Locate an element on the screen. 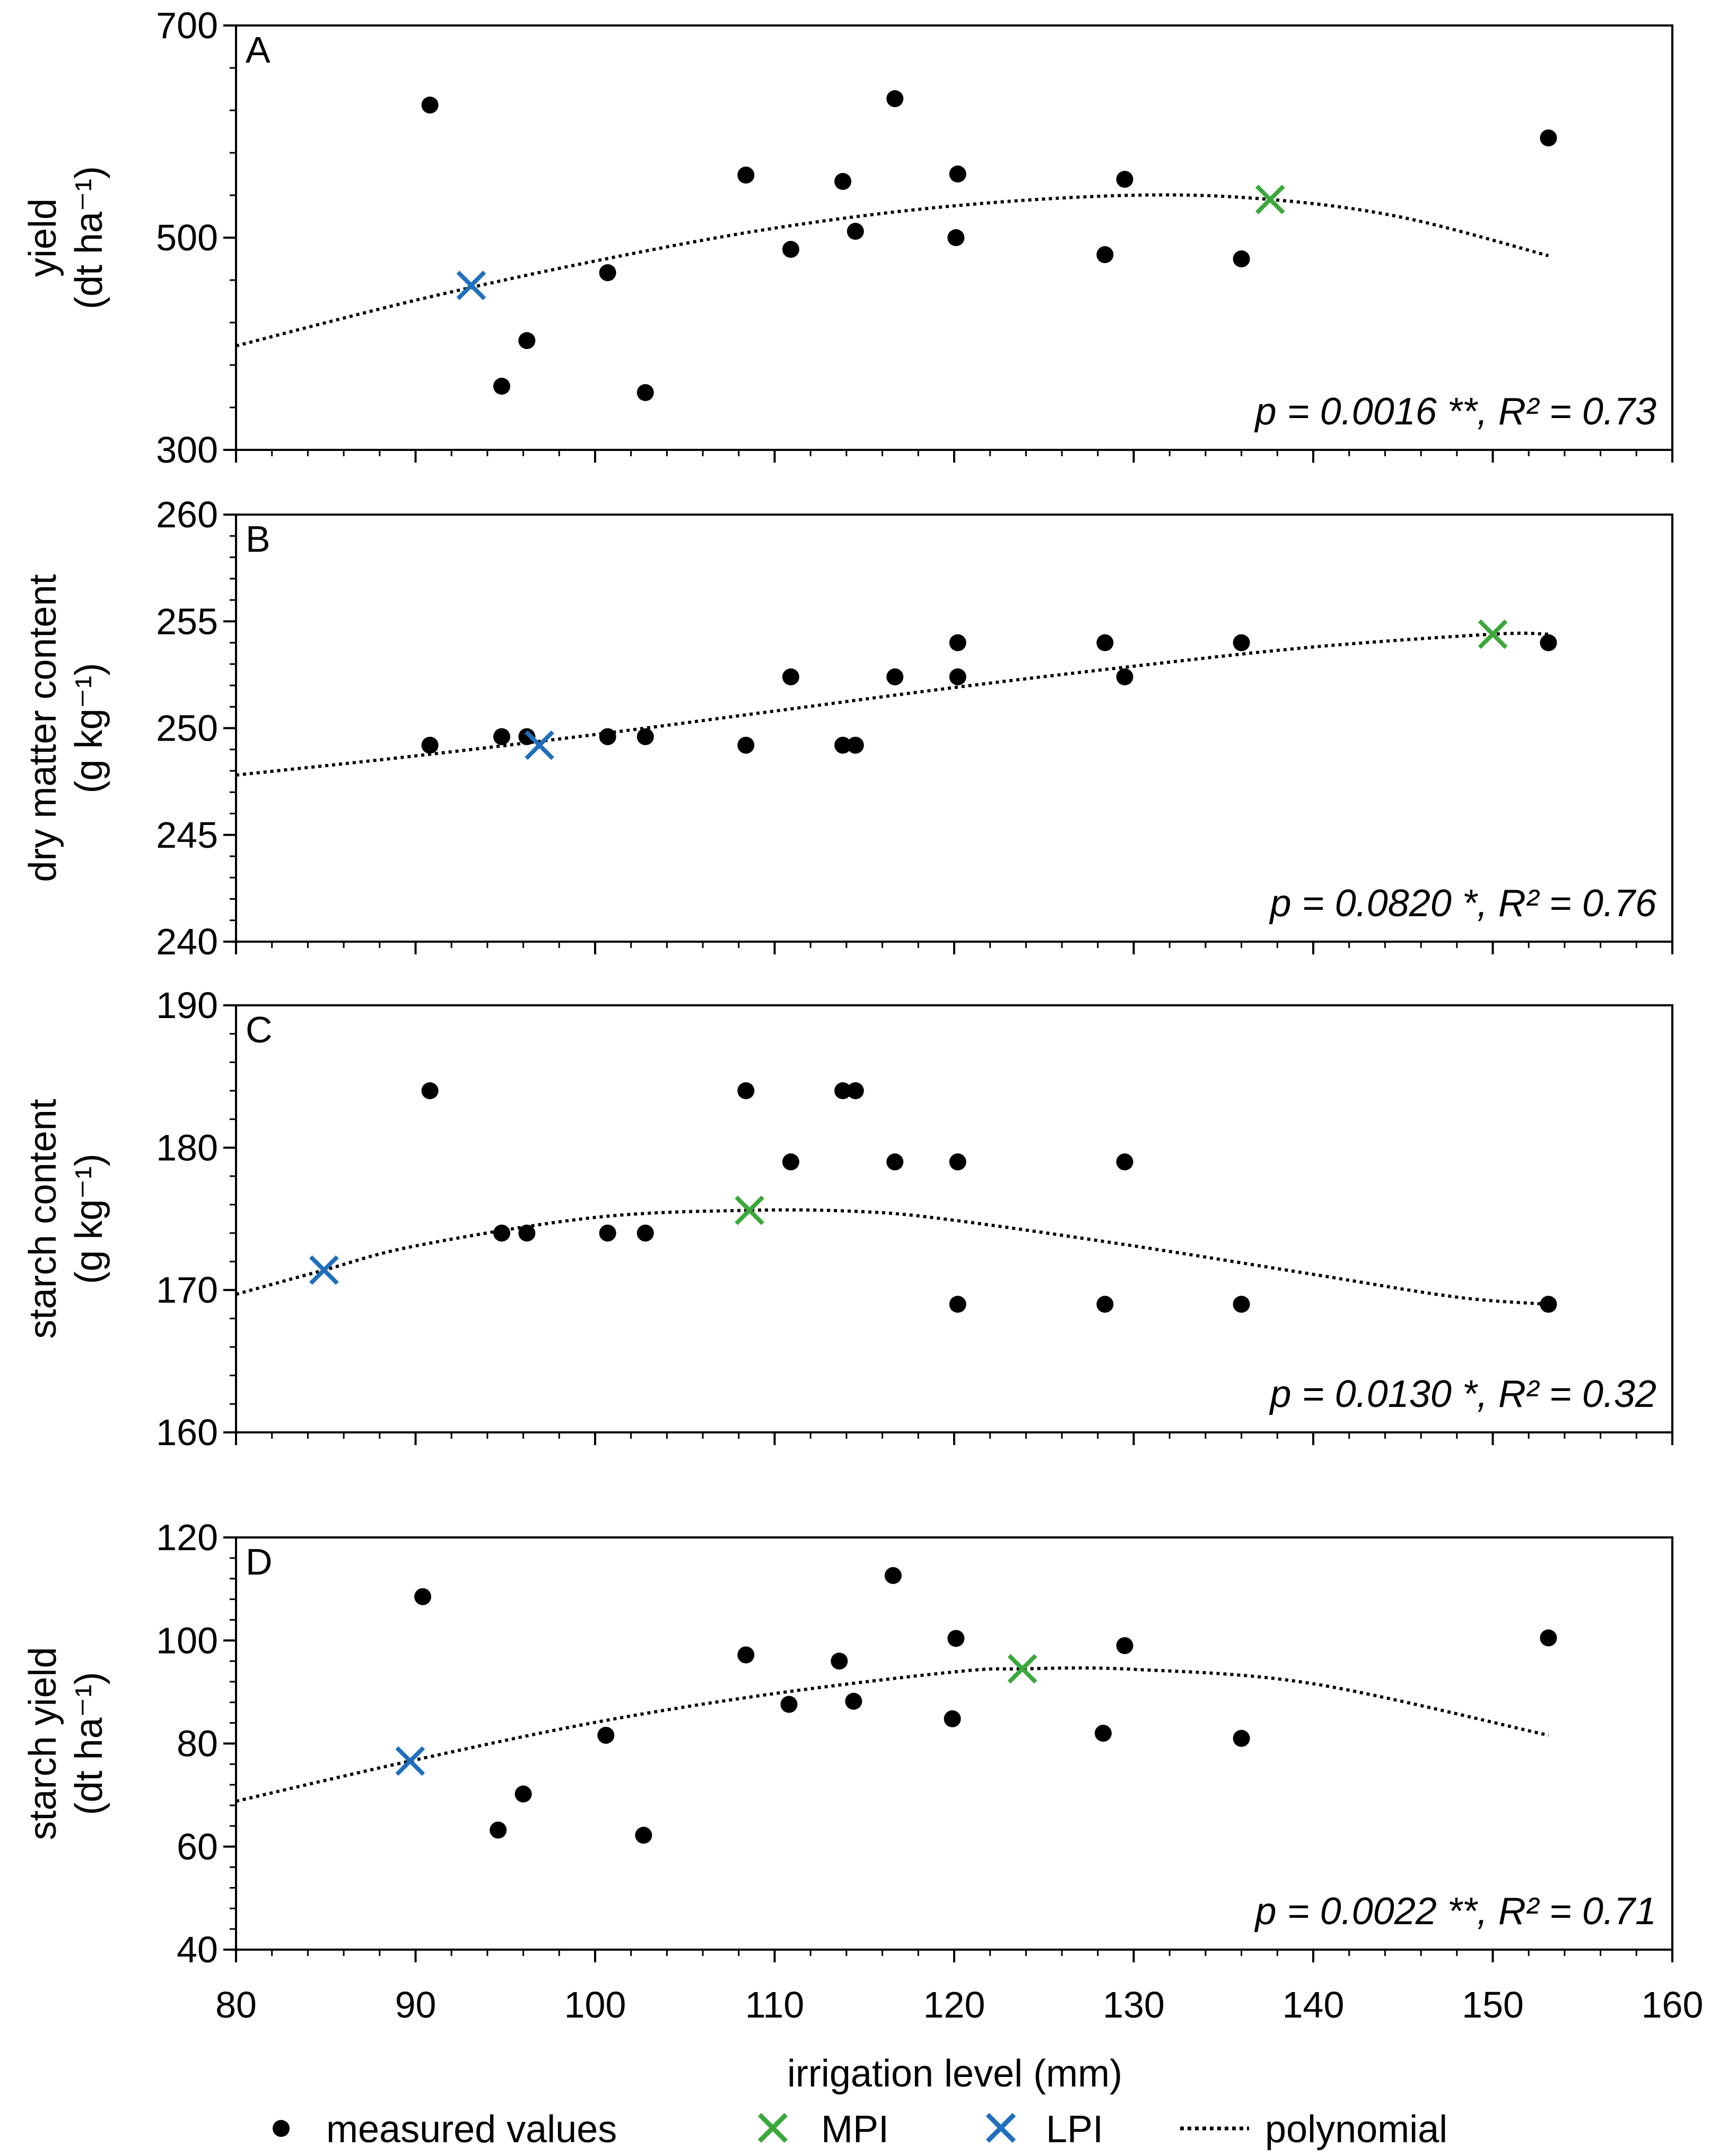 This screenshot has height=2156, width=1719. x-tick-label: 160 is located at coordinates (1673, 2004).